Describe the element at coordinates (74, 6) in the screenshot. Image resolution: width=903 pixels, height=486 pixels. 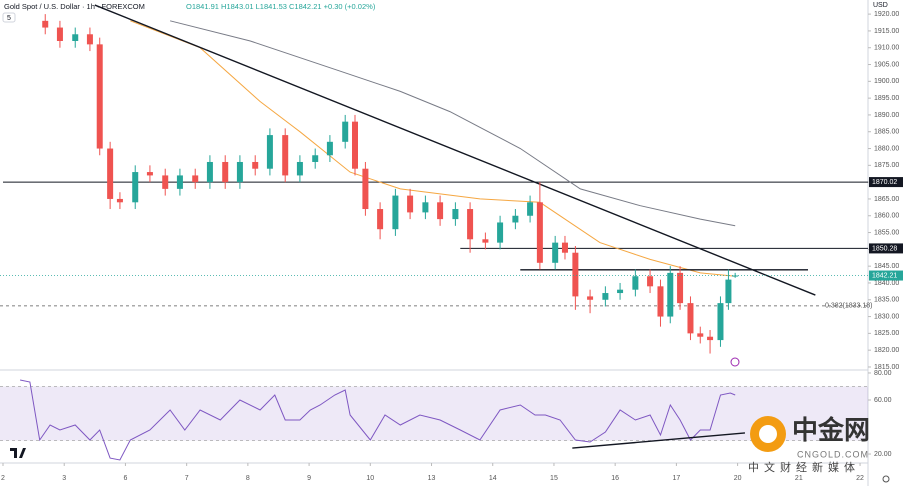
I see `symbol-title: Gold Spot / U.S. Dollar · 1h · FOREXCOM` at that location.